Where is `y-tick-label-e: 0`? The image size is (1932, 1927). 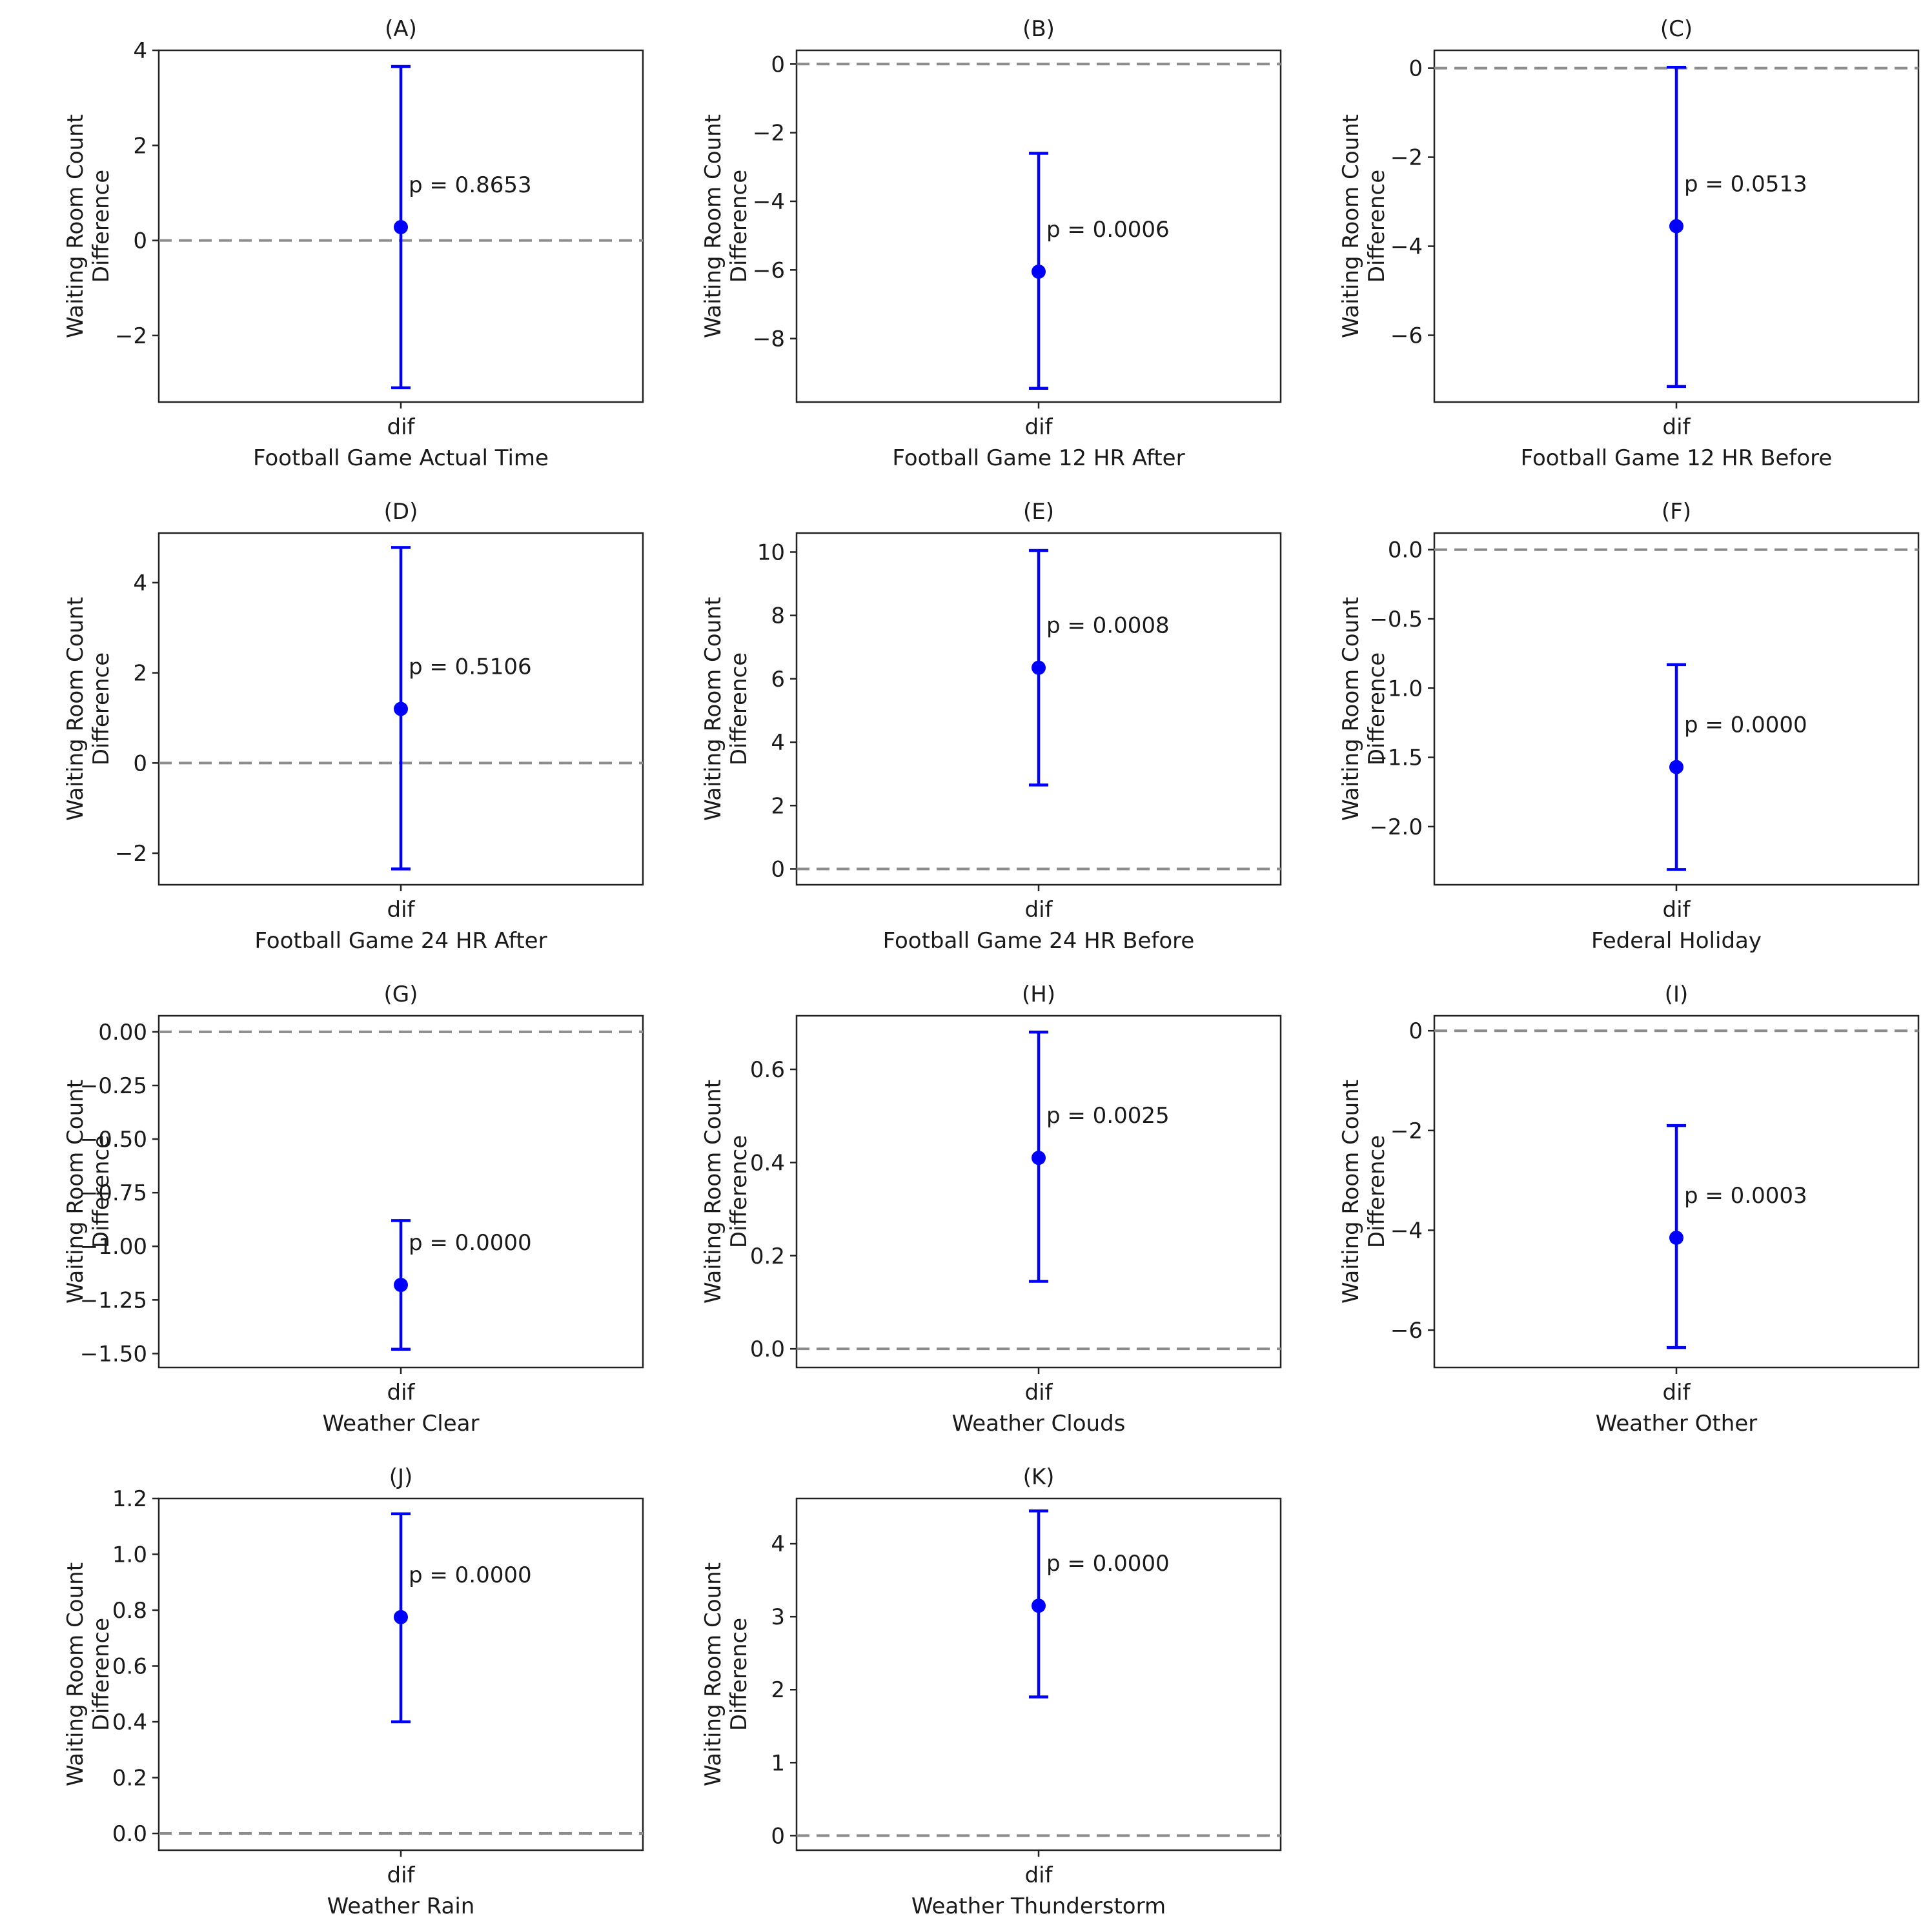
y-tick-label-e: 0 is located at coordinates (778, 869).